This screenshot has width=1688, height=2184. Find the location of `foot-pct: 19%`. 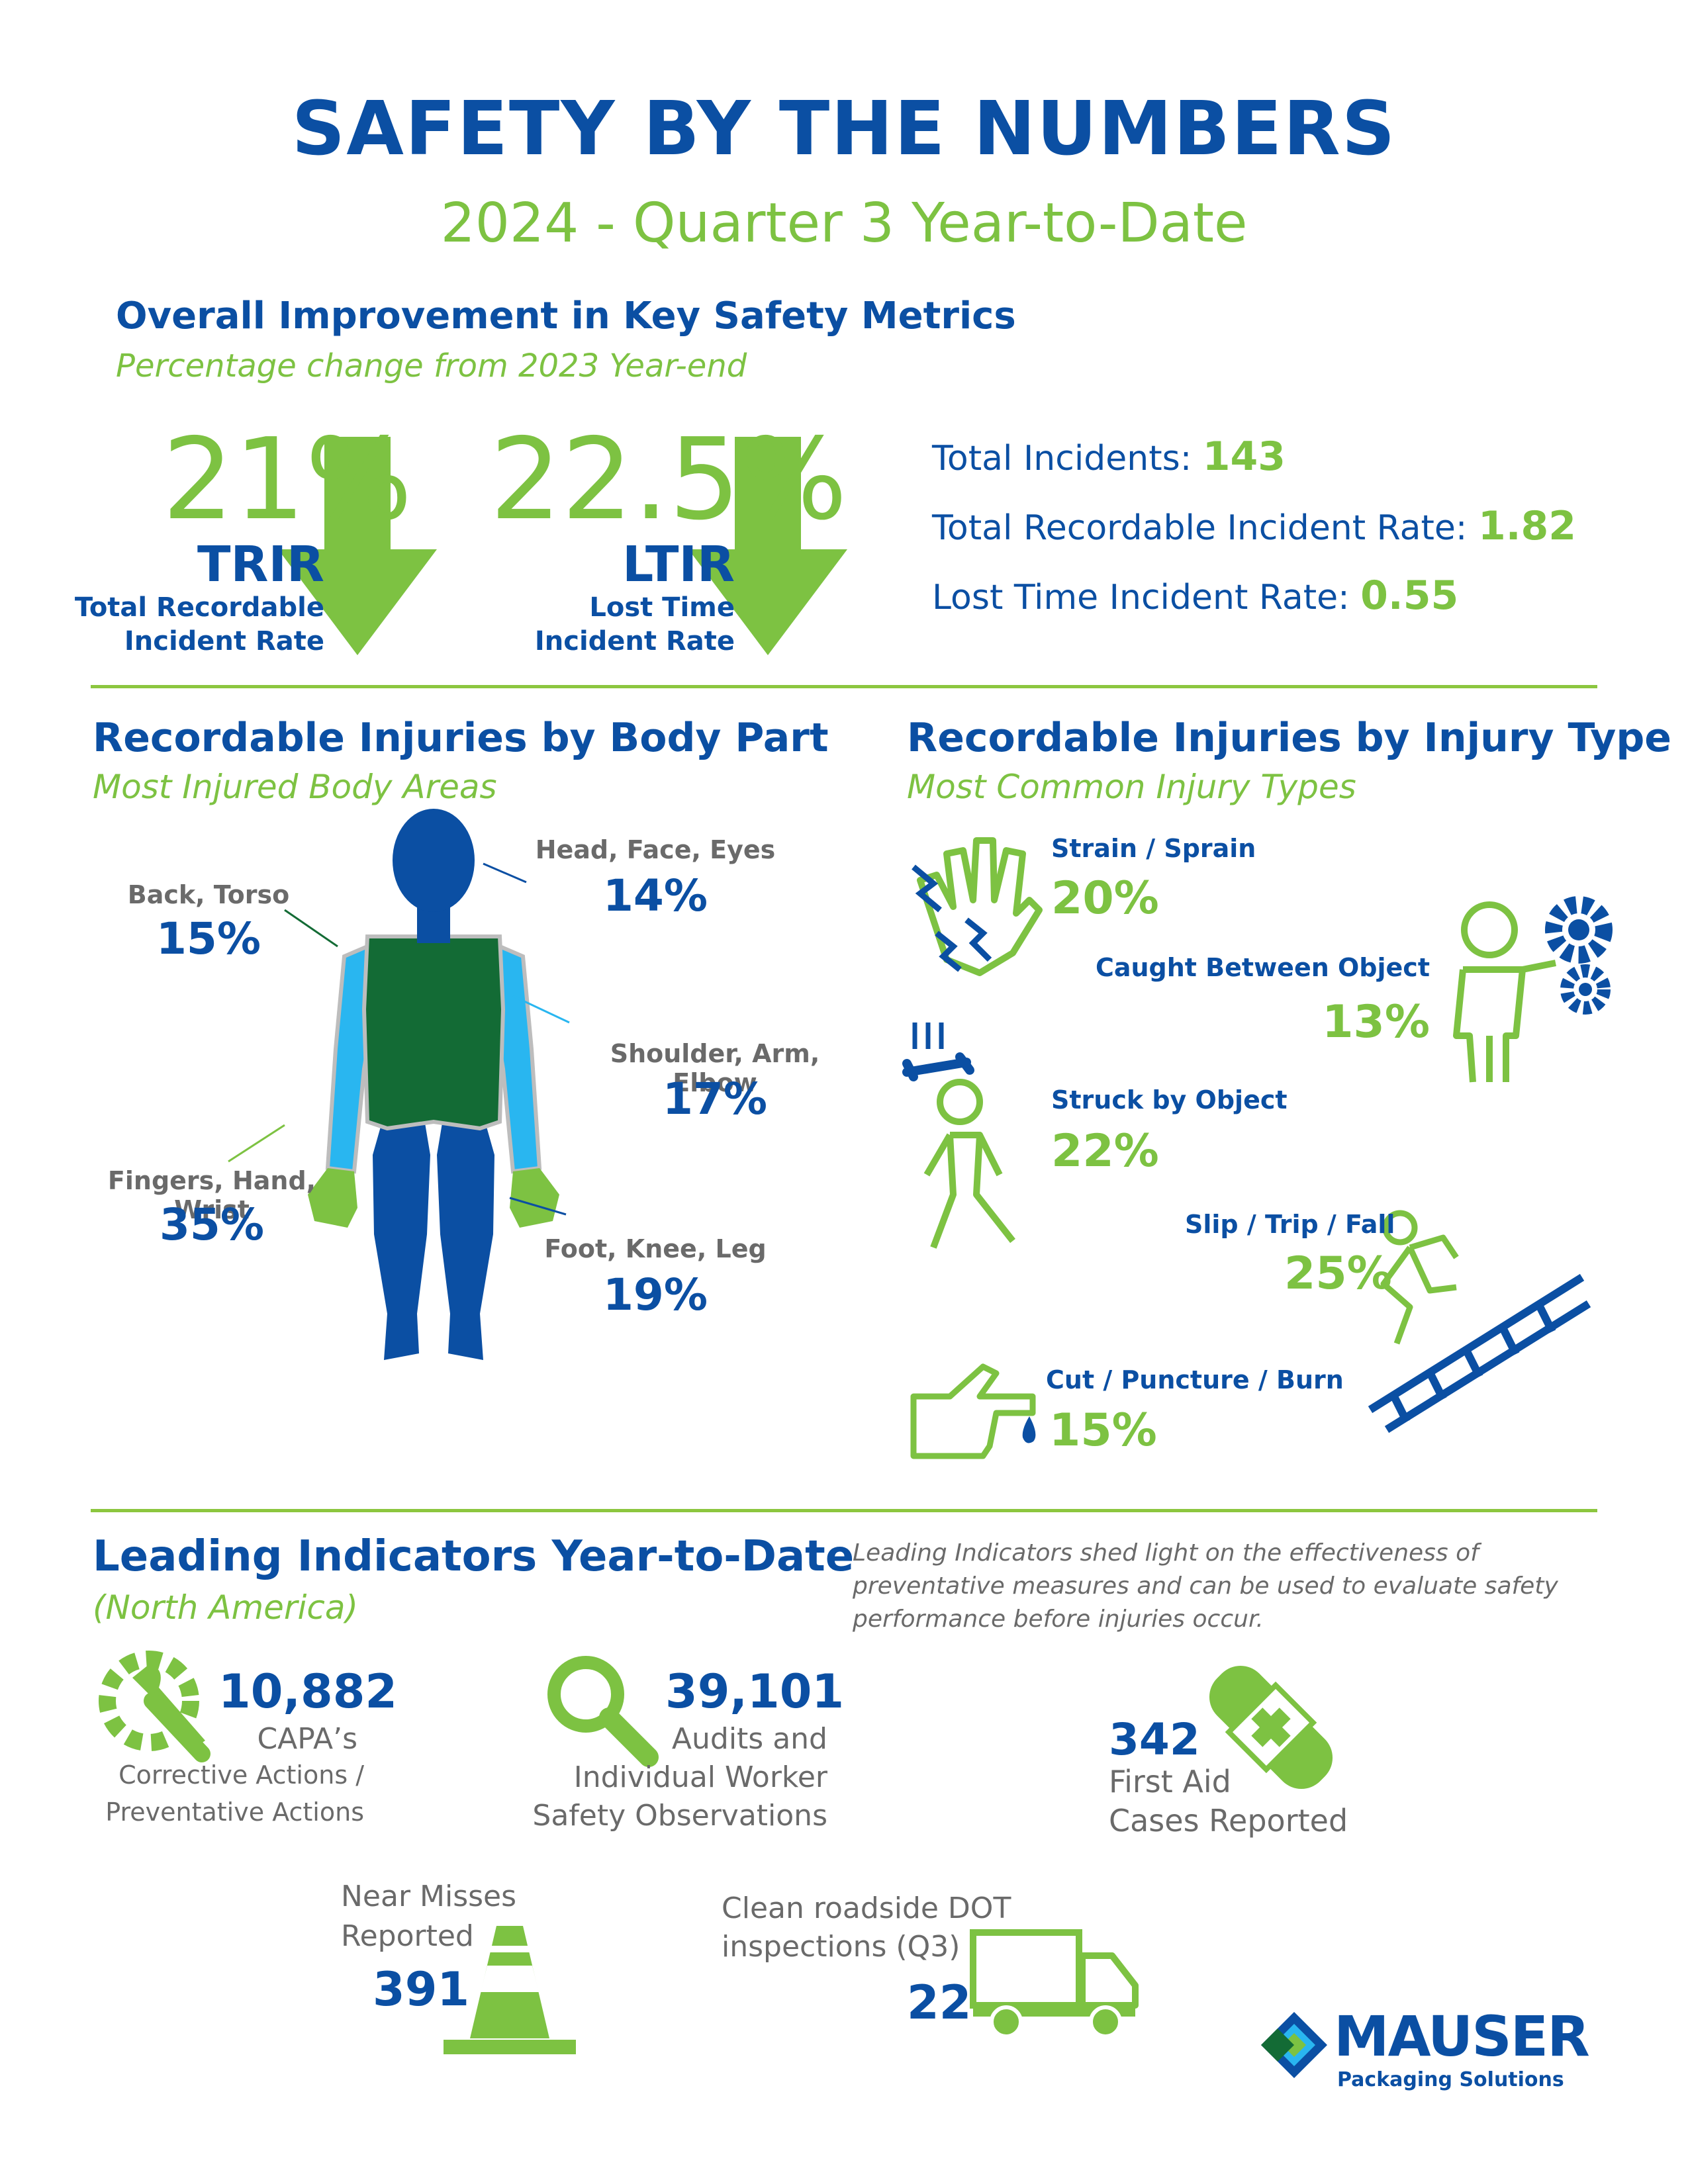

foot-pct: 19% is located at coordinates (655, 1294).